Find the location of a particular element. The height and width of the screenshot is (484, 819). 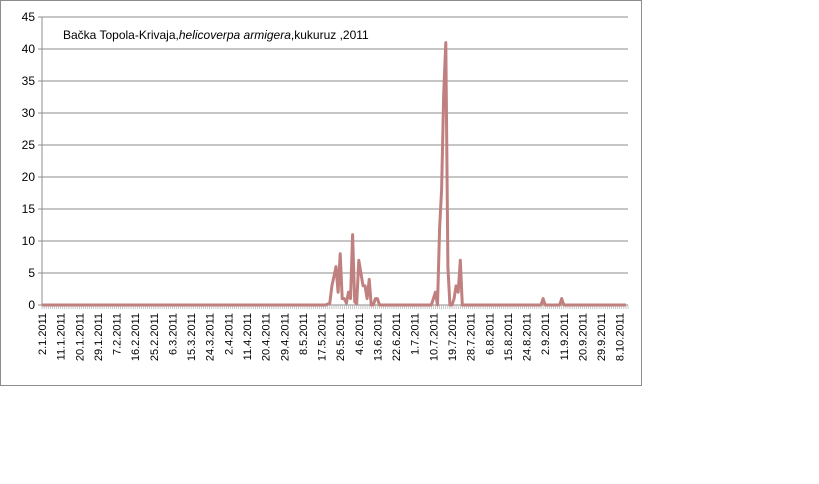

chart-title-part: Bačka Topola-Krivaja, is located at coordinates (121, 35).